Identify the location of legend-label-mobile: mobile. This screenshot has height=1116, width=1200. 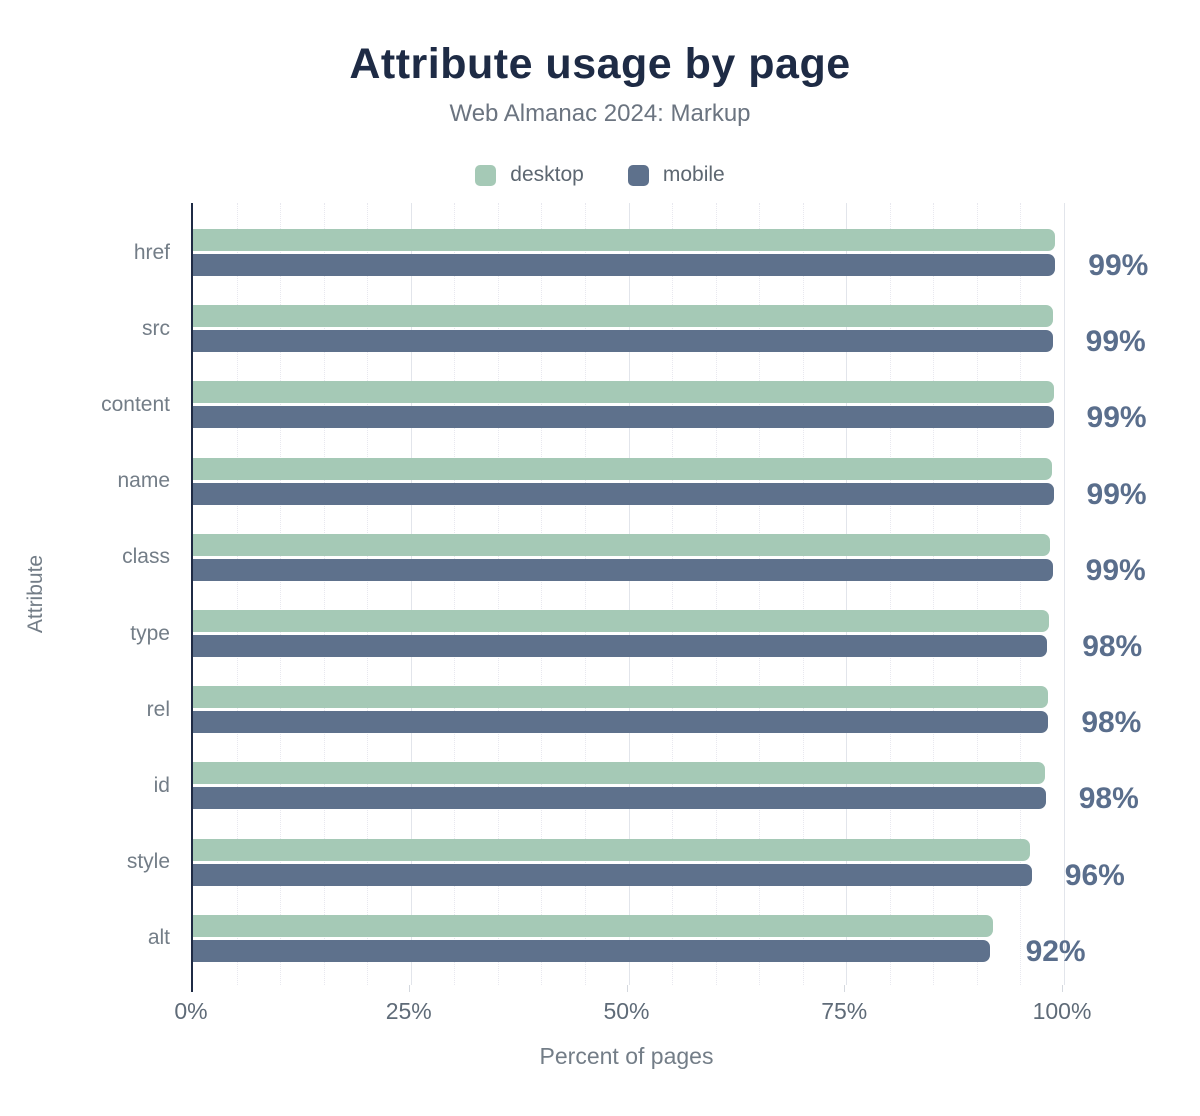
(693, 174).